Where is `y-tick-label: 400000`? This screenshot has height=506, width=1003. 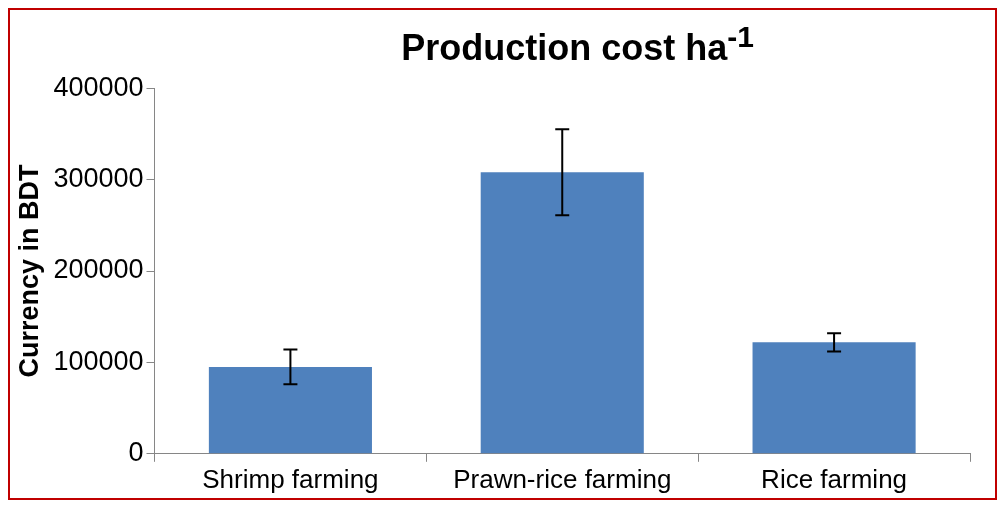 y-tick-label: 400000 is located at coordinates (98, 86).